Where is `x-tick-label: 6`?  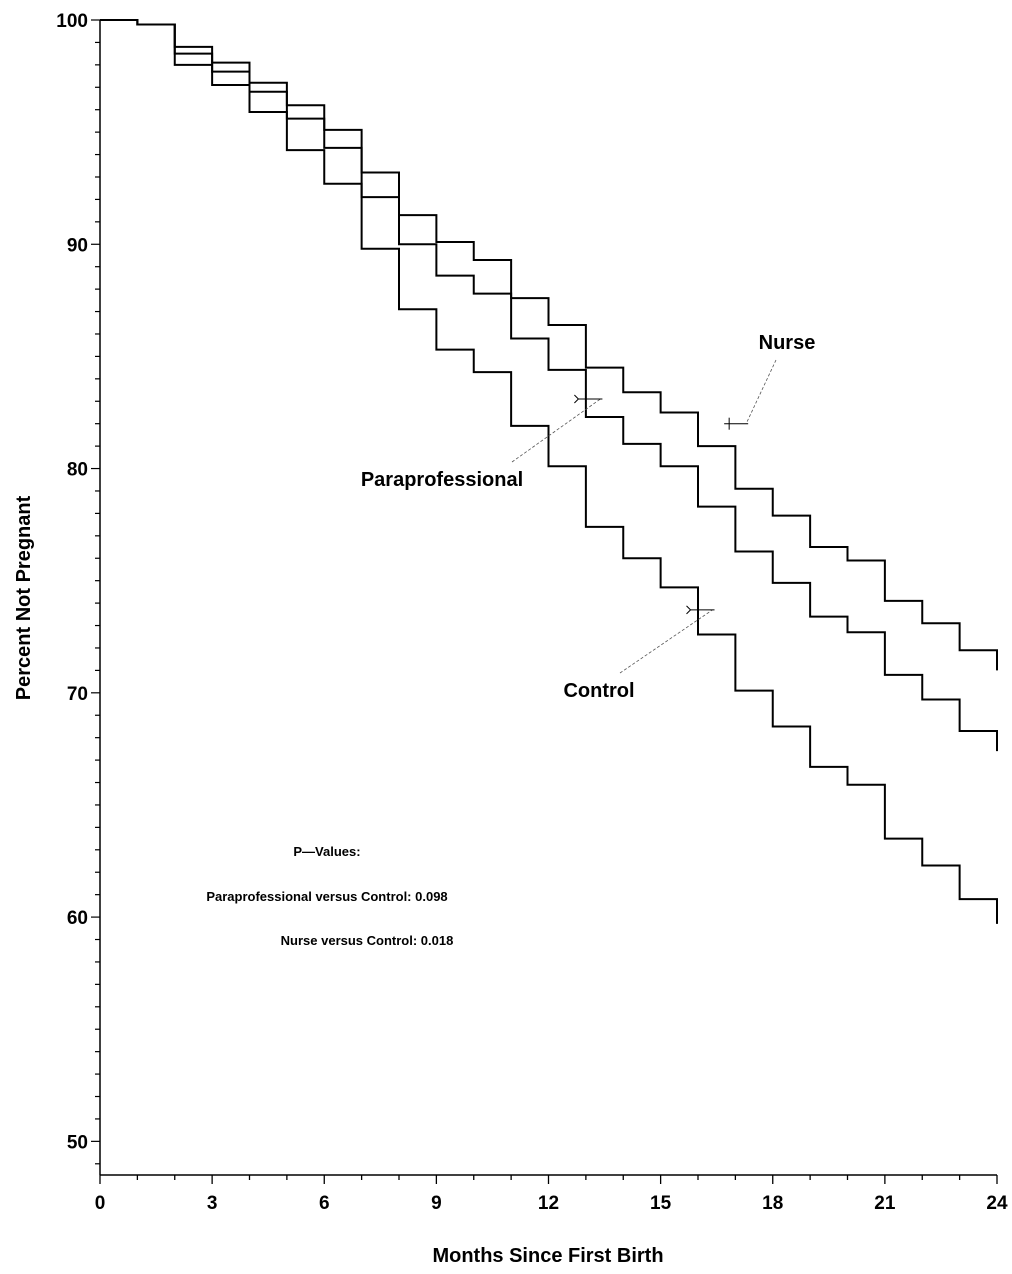 x-tick-label: 6 is located at coordinates (324, 1203).